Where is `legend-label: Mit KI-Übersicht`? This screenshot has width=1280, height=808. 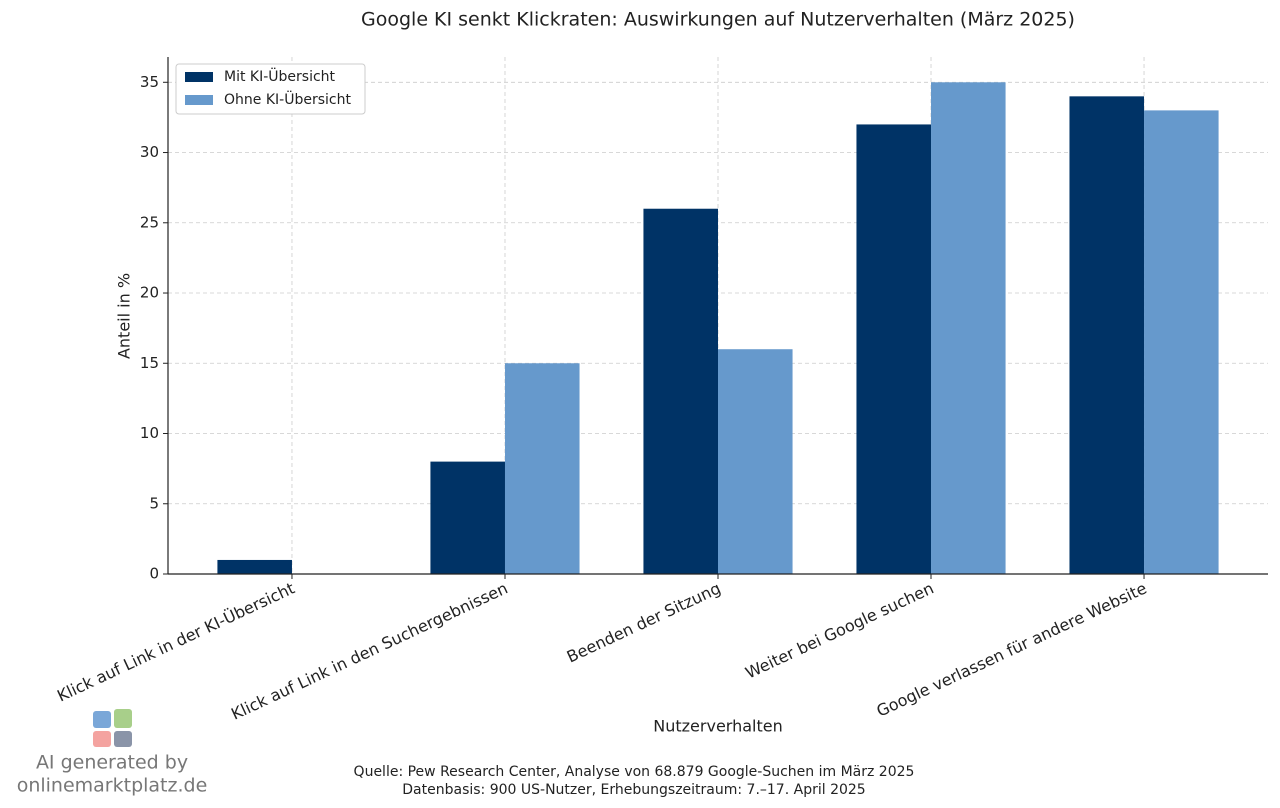
legend-label: Mit KI-Übersicht is located at coordinates (280, 76).